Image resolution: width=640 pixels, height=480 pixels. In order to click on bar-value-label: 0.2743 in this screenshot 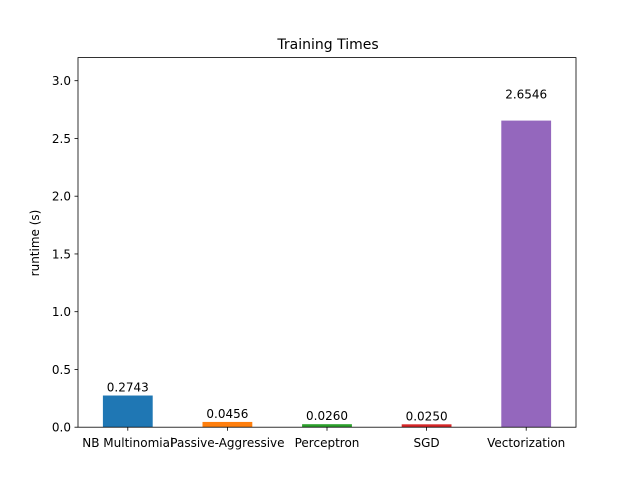, I will do `click(128, 388)`.